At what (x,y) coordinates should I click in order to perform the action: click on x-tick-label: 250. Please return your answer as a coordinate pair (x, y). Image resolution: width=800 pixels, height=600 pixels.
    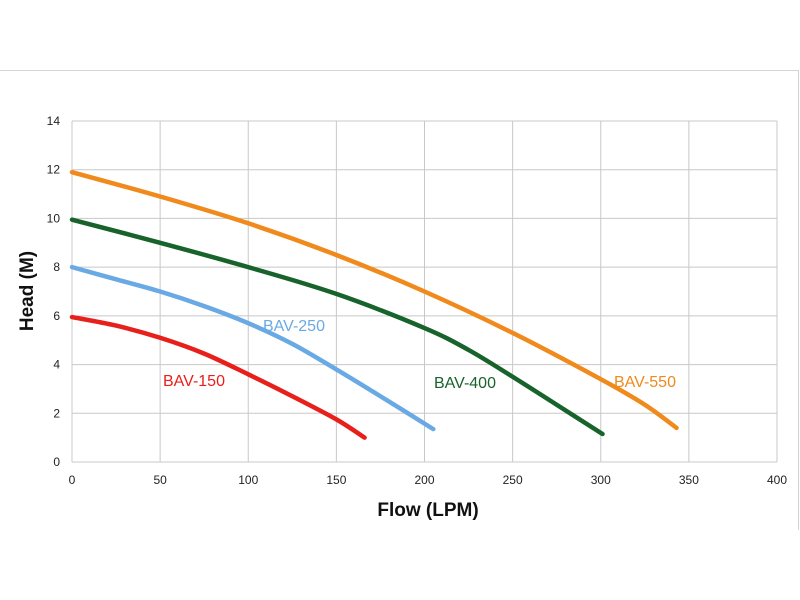
    Looking at the image, I should click on (513, 480).